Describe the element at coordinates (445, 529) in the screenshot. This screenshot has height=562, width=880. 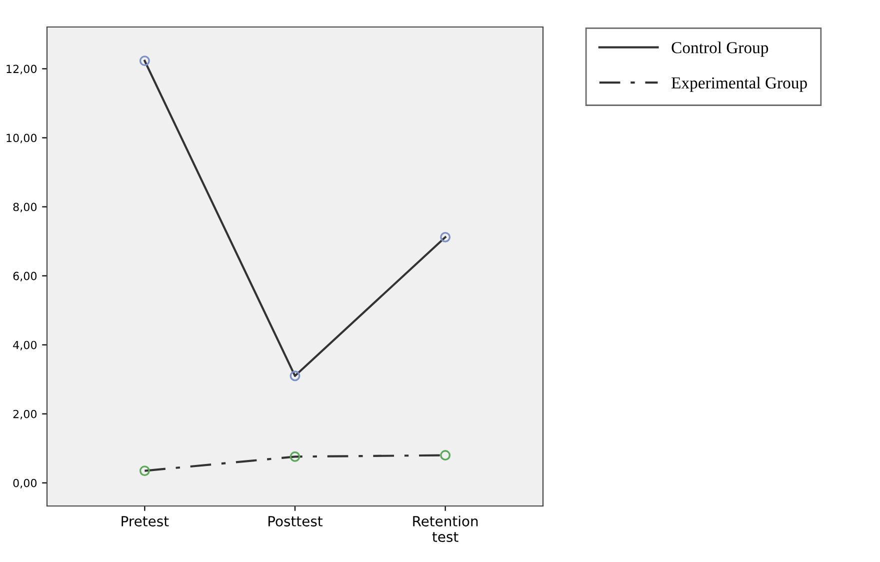
I see `x-tick-label: Retention test` at that location.